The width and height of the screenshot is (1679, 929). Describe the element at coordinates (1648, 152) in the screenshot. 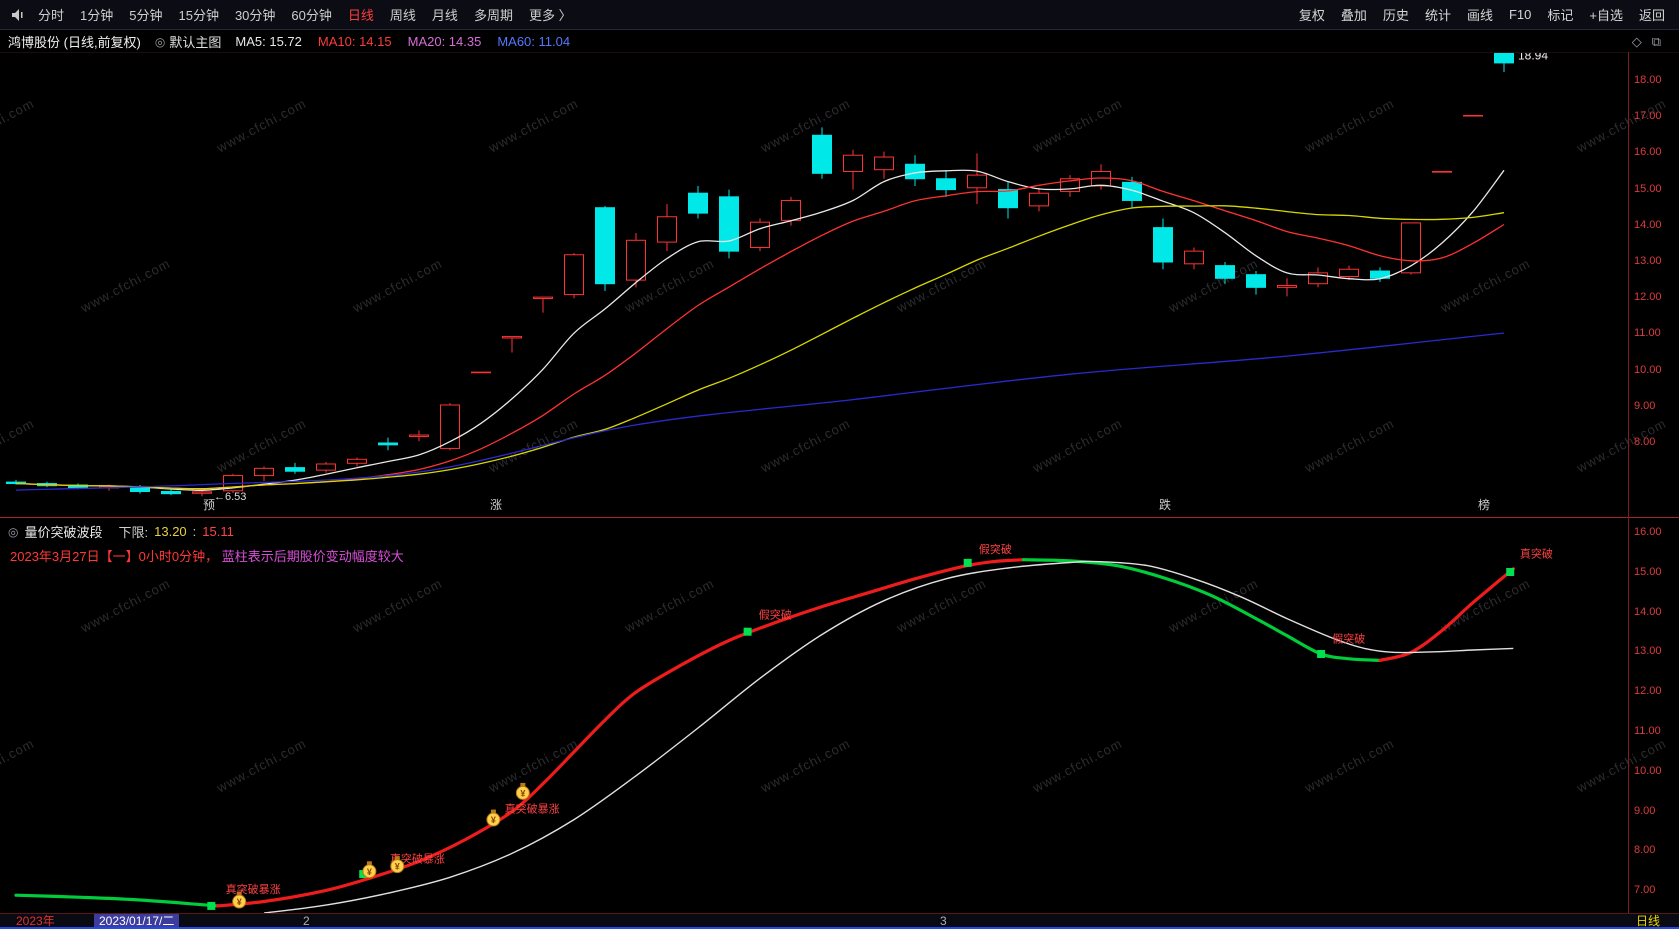

I see `price-tick: 16.00` at that location.